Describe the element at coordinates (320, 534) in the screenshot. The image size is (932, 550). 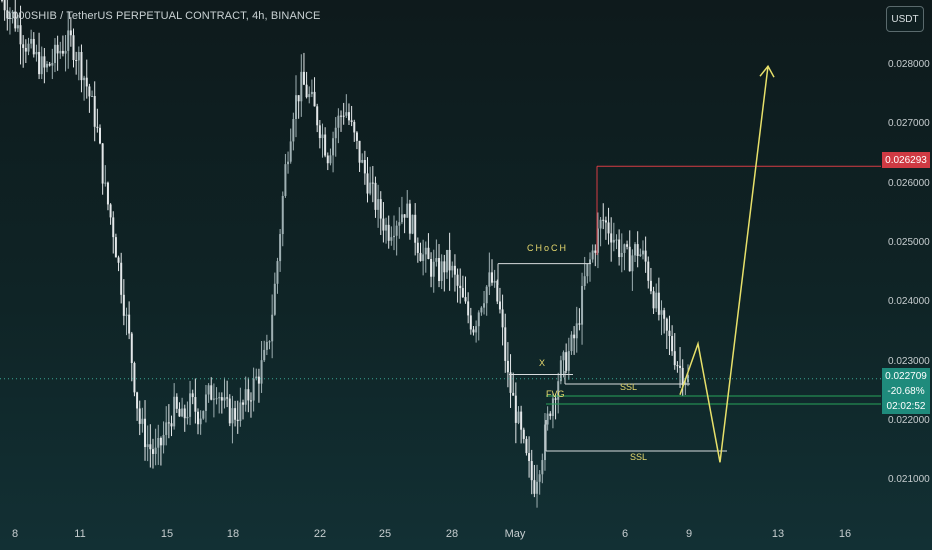
I see `time-tick-label: 22` at that location.